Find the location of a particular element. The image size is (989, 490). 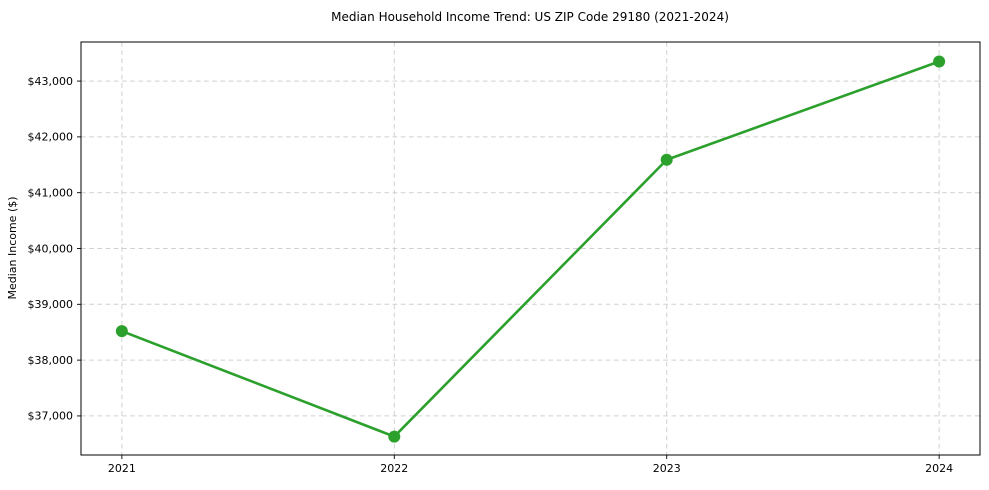

y-tick-label: $39,000 is located at coordinates (51, 304).